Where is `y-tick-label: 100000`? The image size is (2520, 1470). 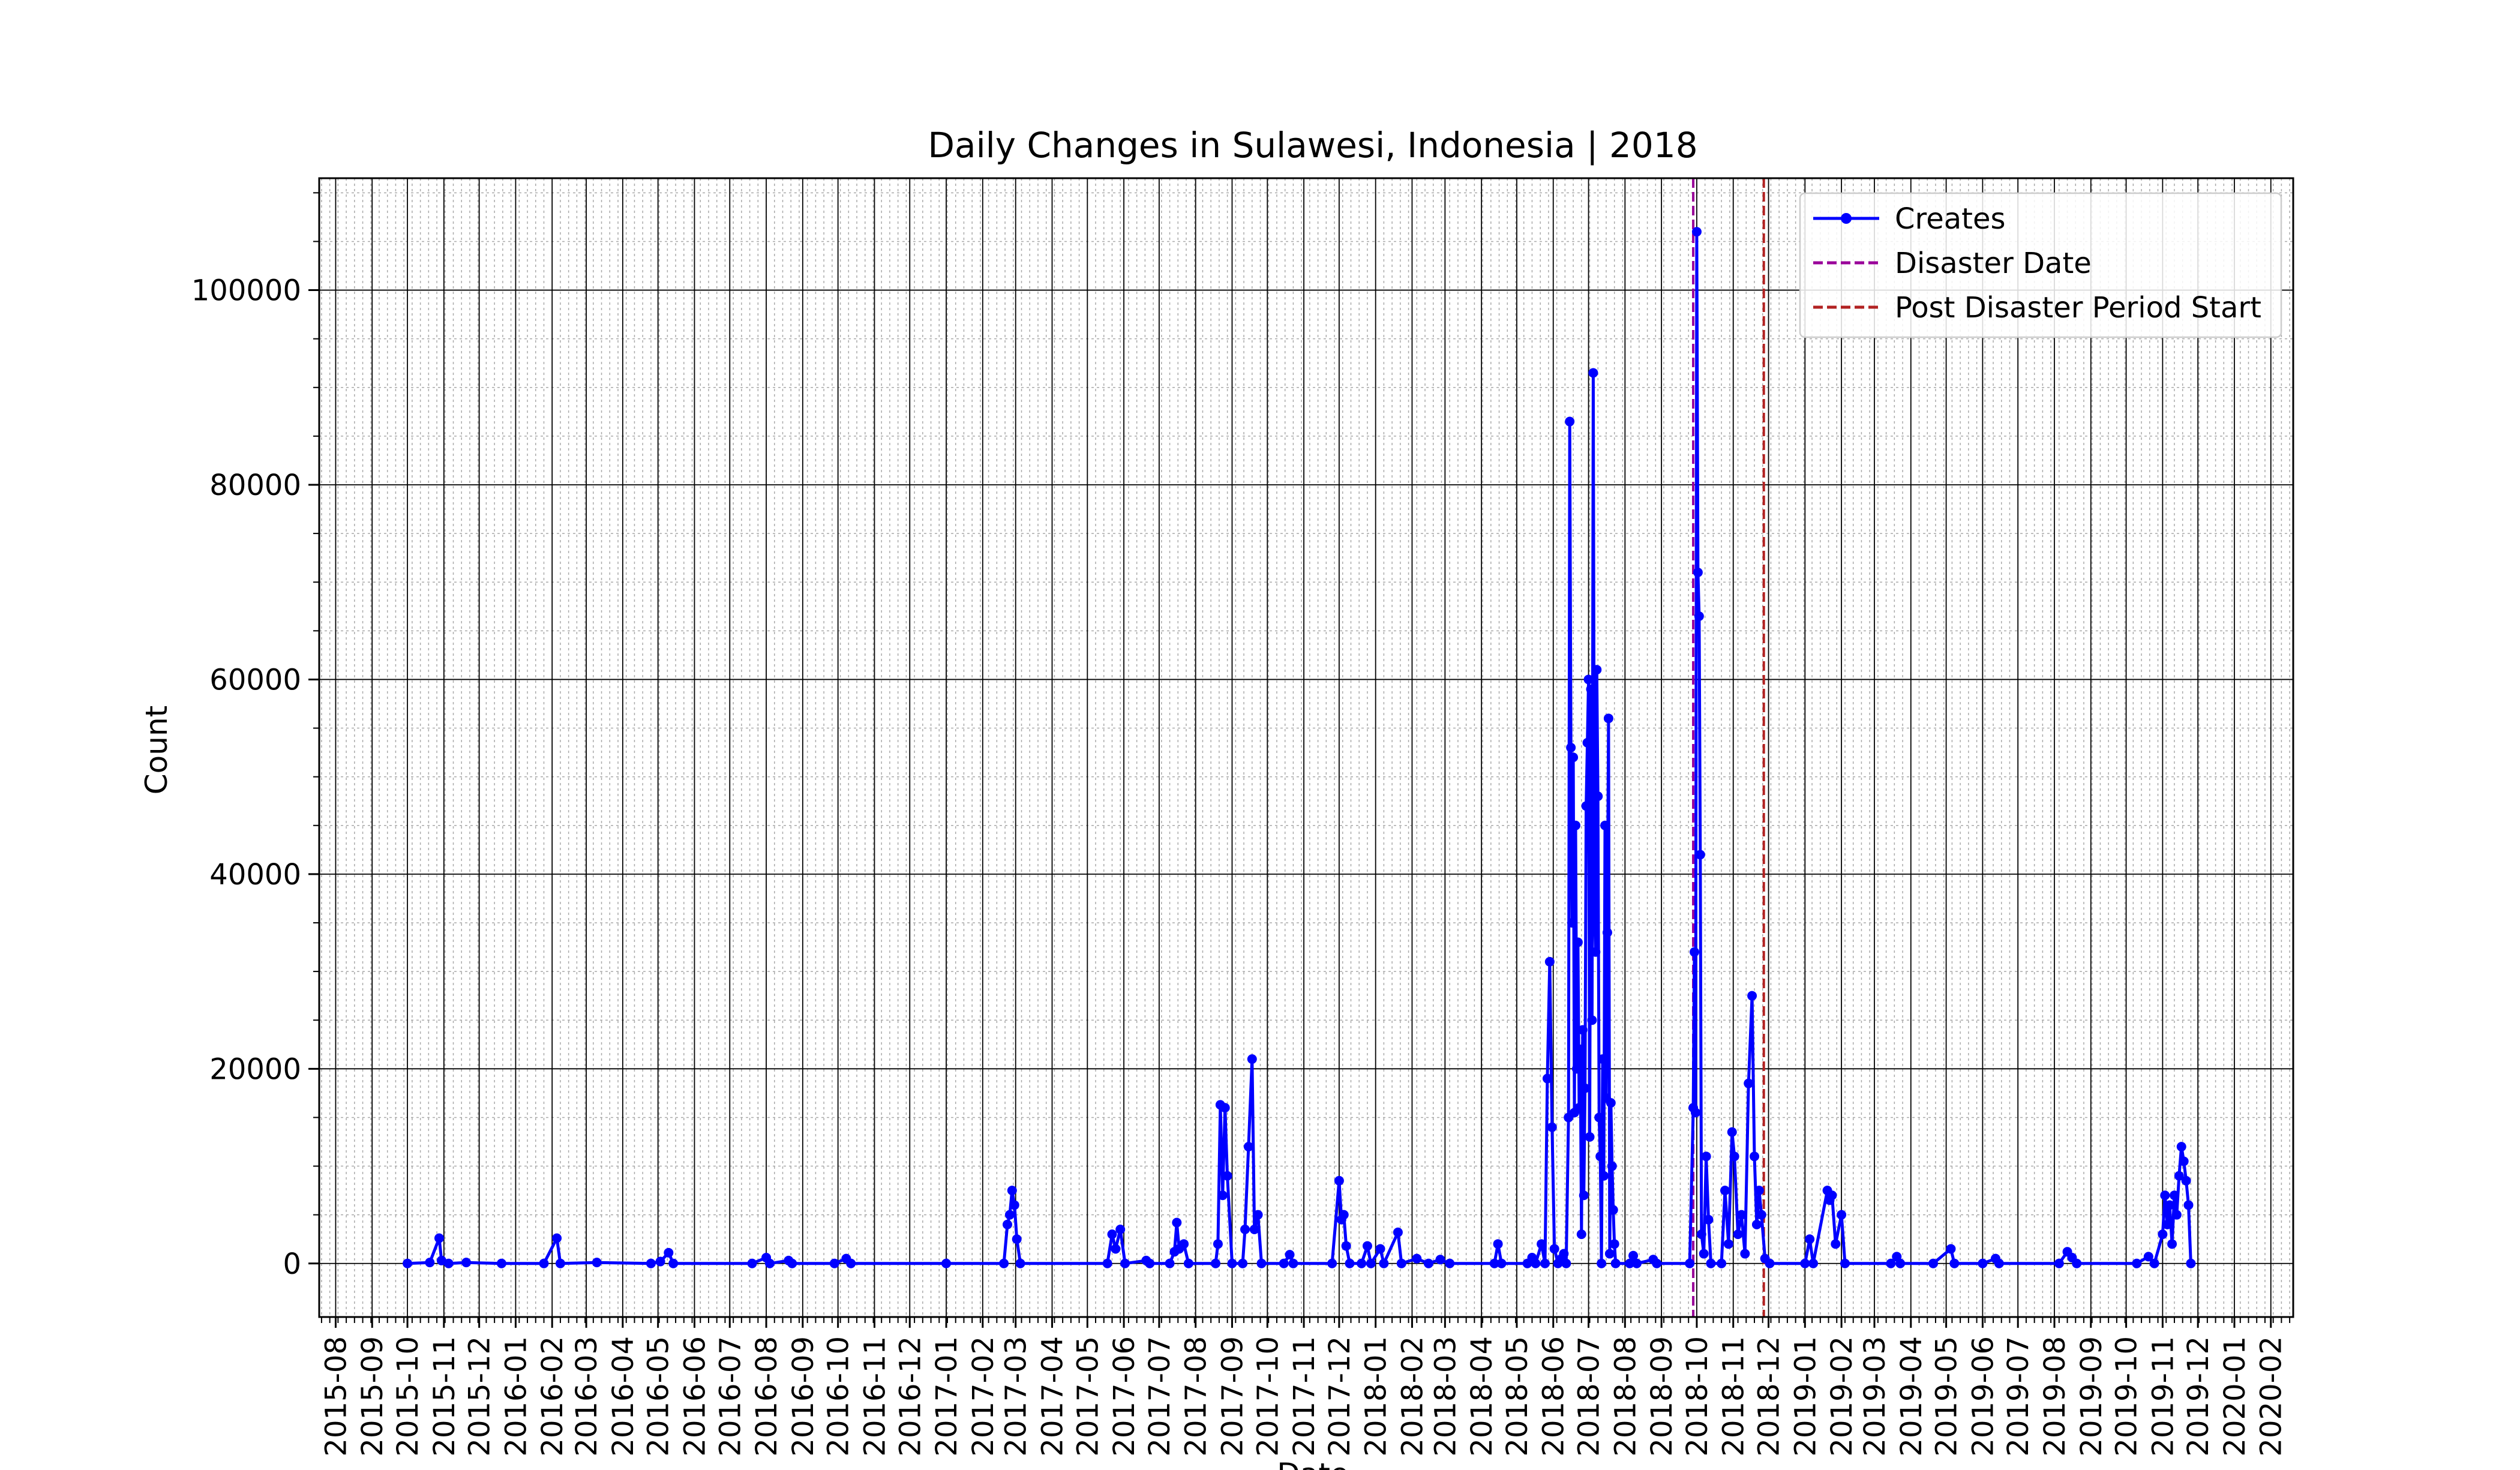 y-tick-label: 100000 is located at coordinates (246, 291).